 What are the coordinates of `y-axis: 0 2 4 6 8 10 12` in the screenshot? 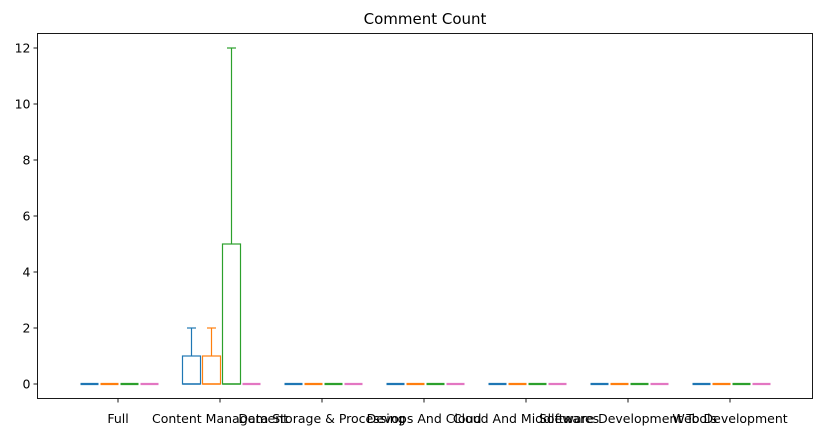 It's located at (26, 216).